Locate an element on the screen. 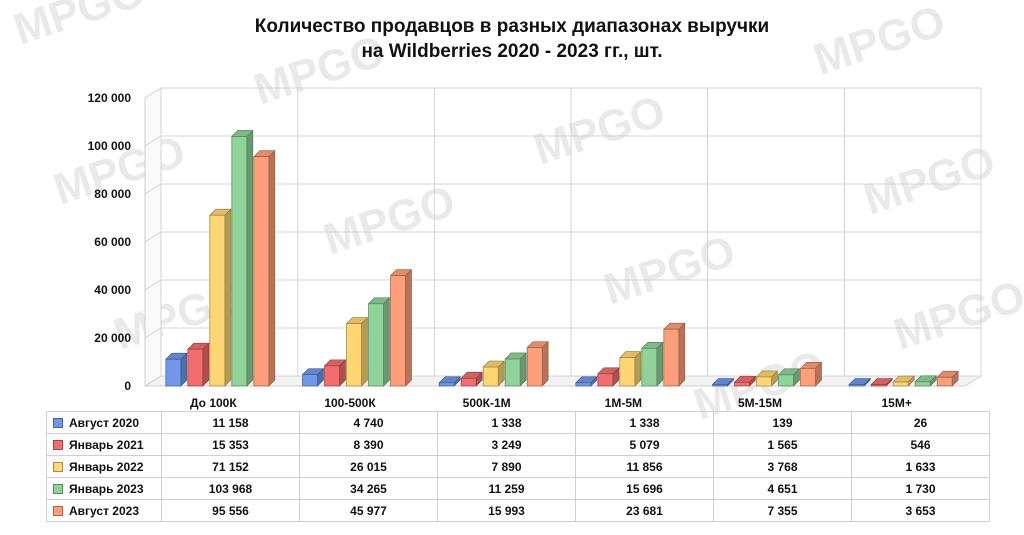  legend-entry: Январь 2021 is located at coordinates (104, 444).